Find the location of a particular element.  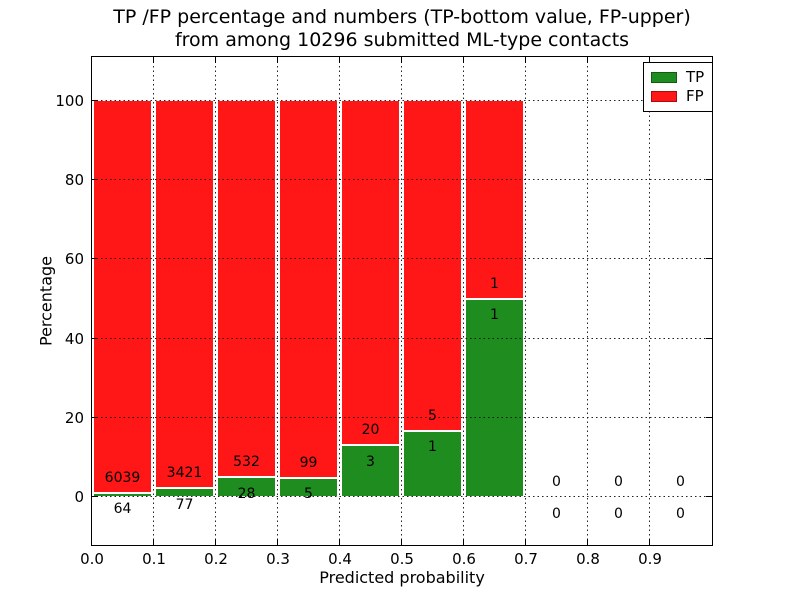

legend-label-tp: TP is located at coordinates (695, 77).